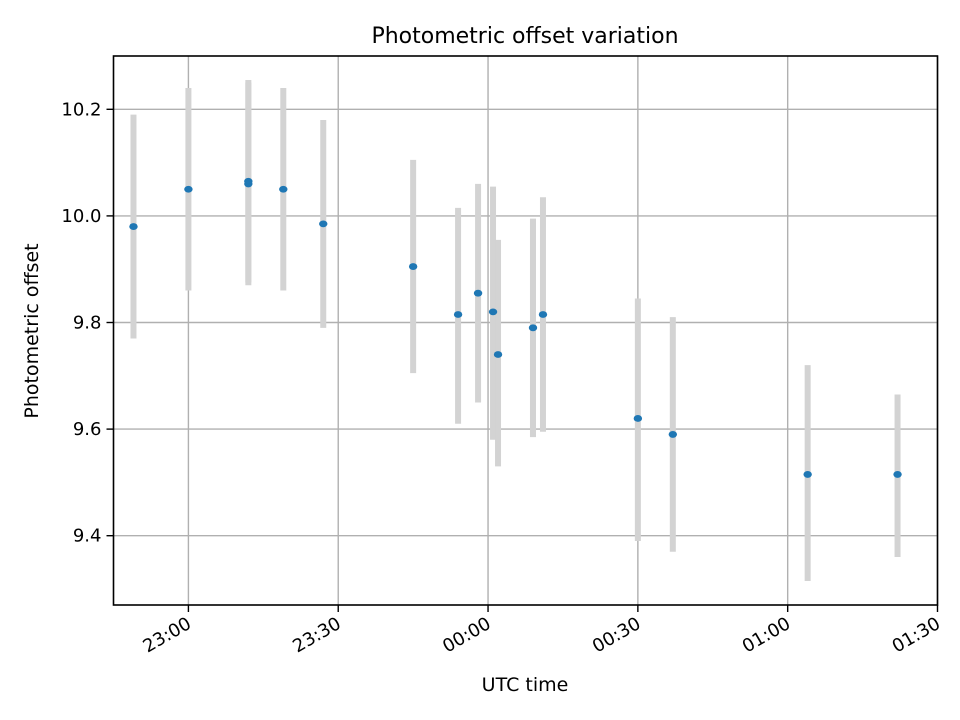  What do you see at coordinates (525, 685) in the screenshot?
I see `x-axis-label: UTC time` at bounding box center [525, 685].